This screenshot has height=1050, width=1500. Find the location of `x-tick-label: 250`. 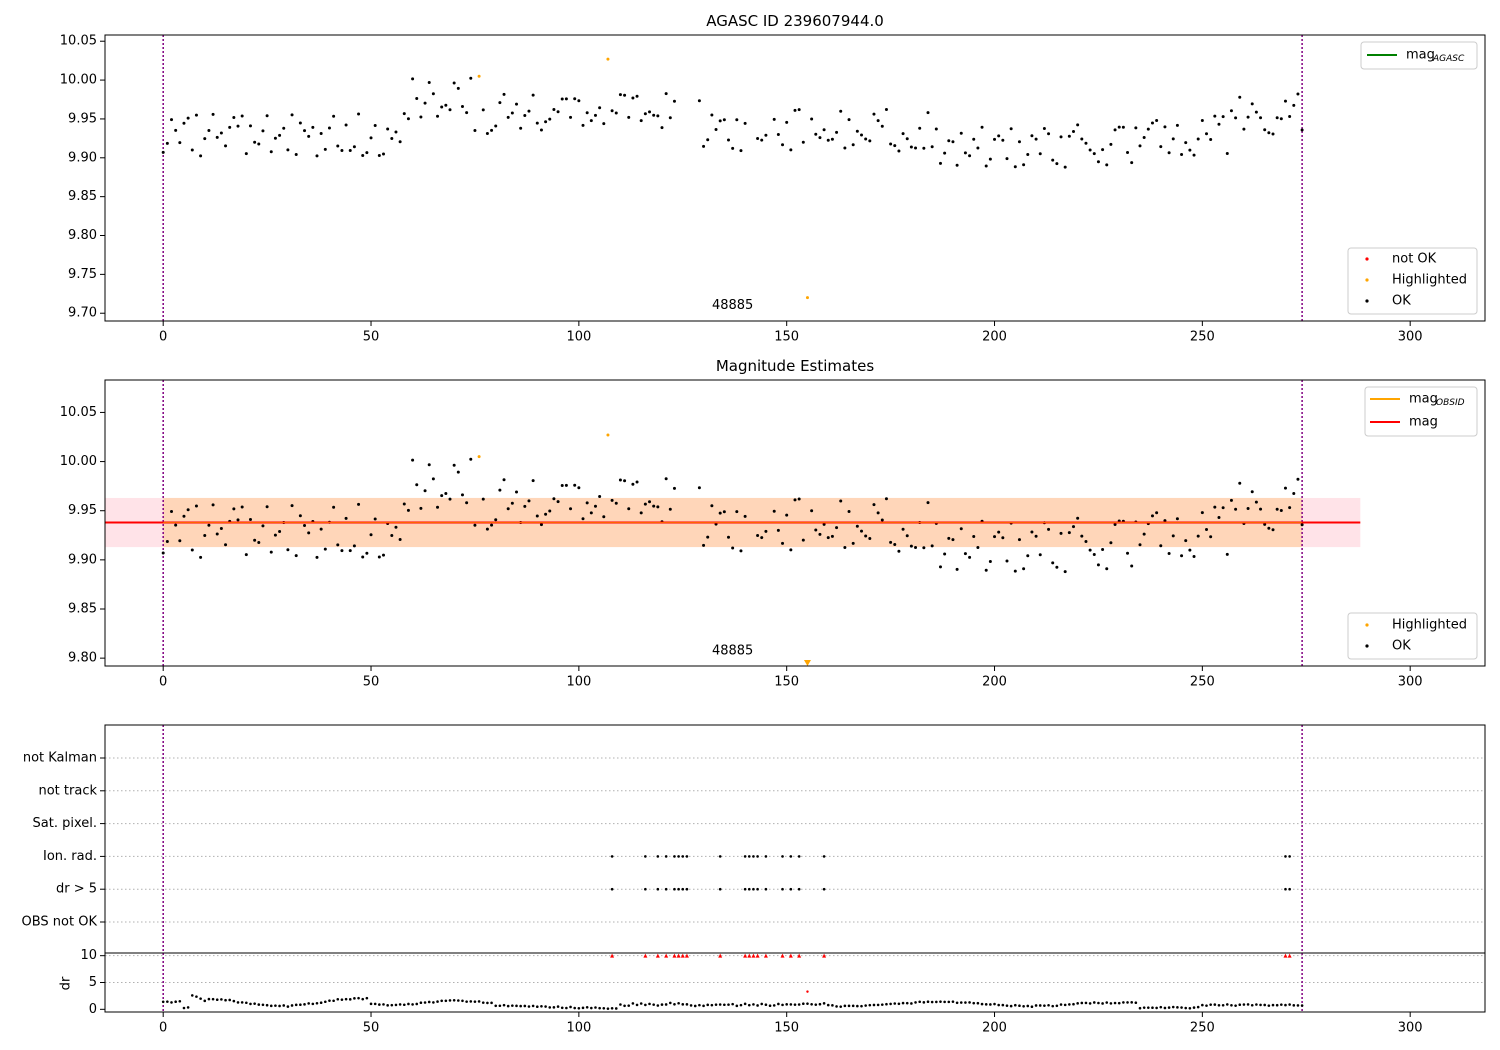

x-tick-label: 250 is located at coordinates (1202, 337).